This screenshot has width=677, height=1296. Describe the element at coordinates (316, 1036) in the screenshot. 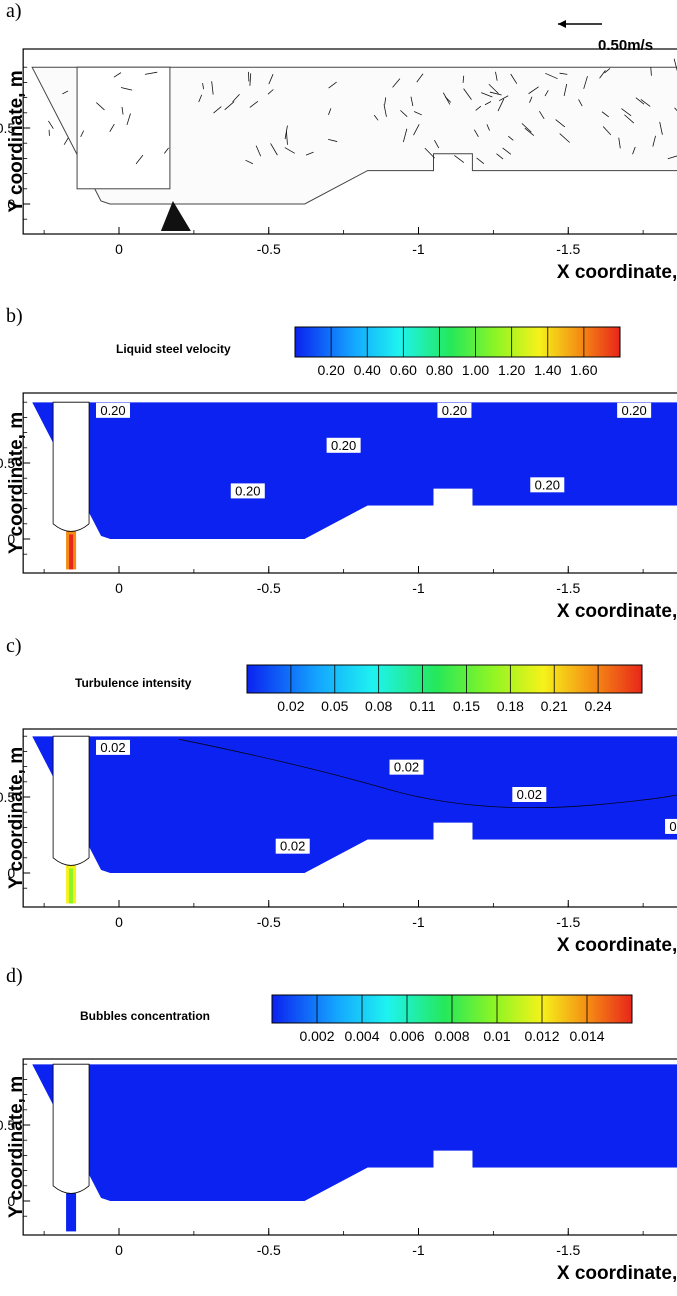

I see `colorbar-tick-label: 0.002` at that location.